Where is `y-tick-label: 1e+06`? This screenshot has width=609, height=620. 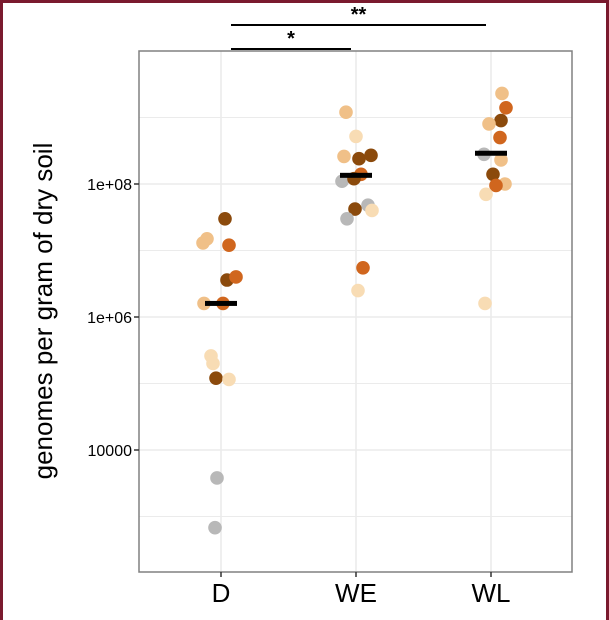
y-tick-label: 1e+06 is located at coordinates (109, 318).